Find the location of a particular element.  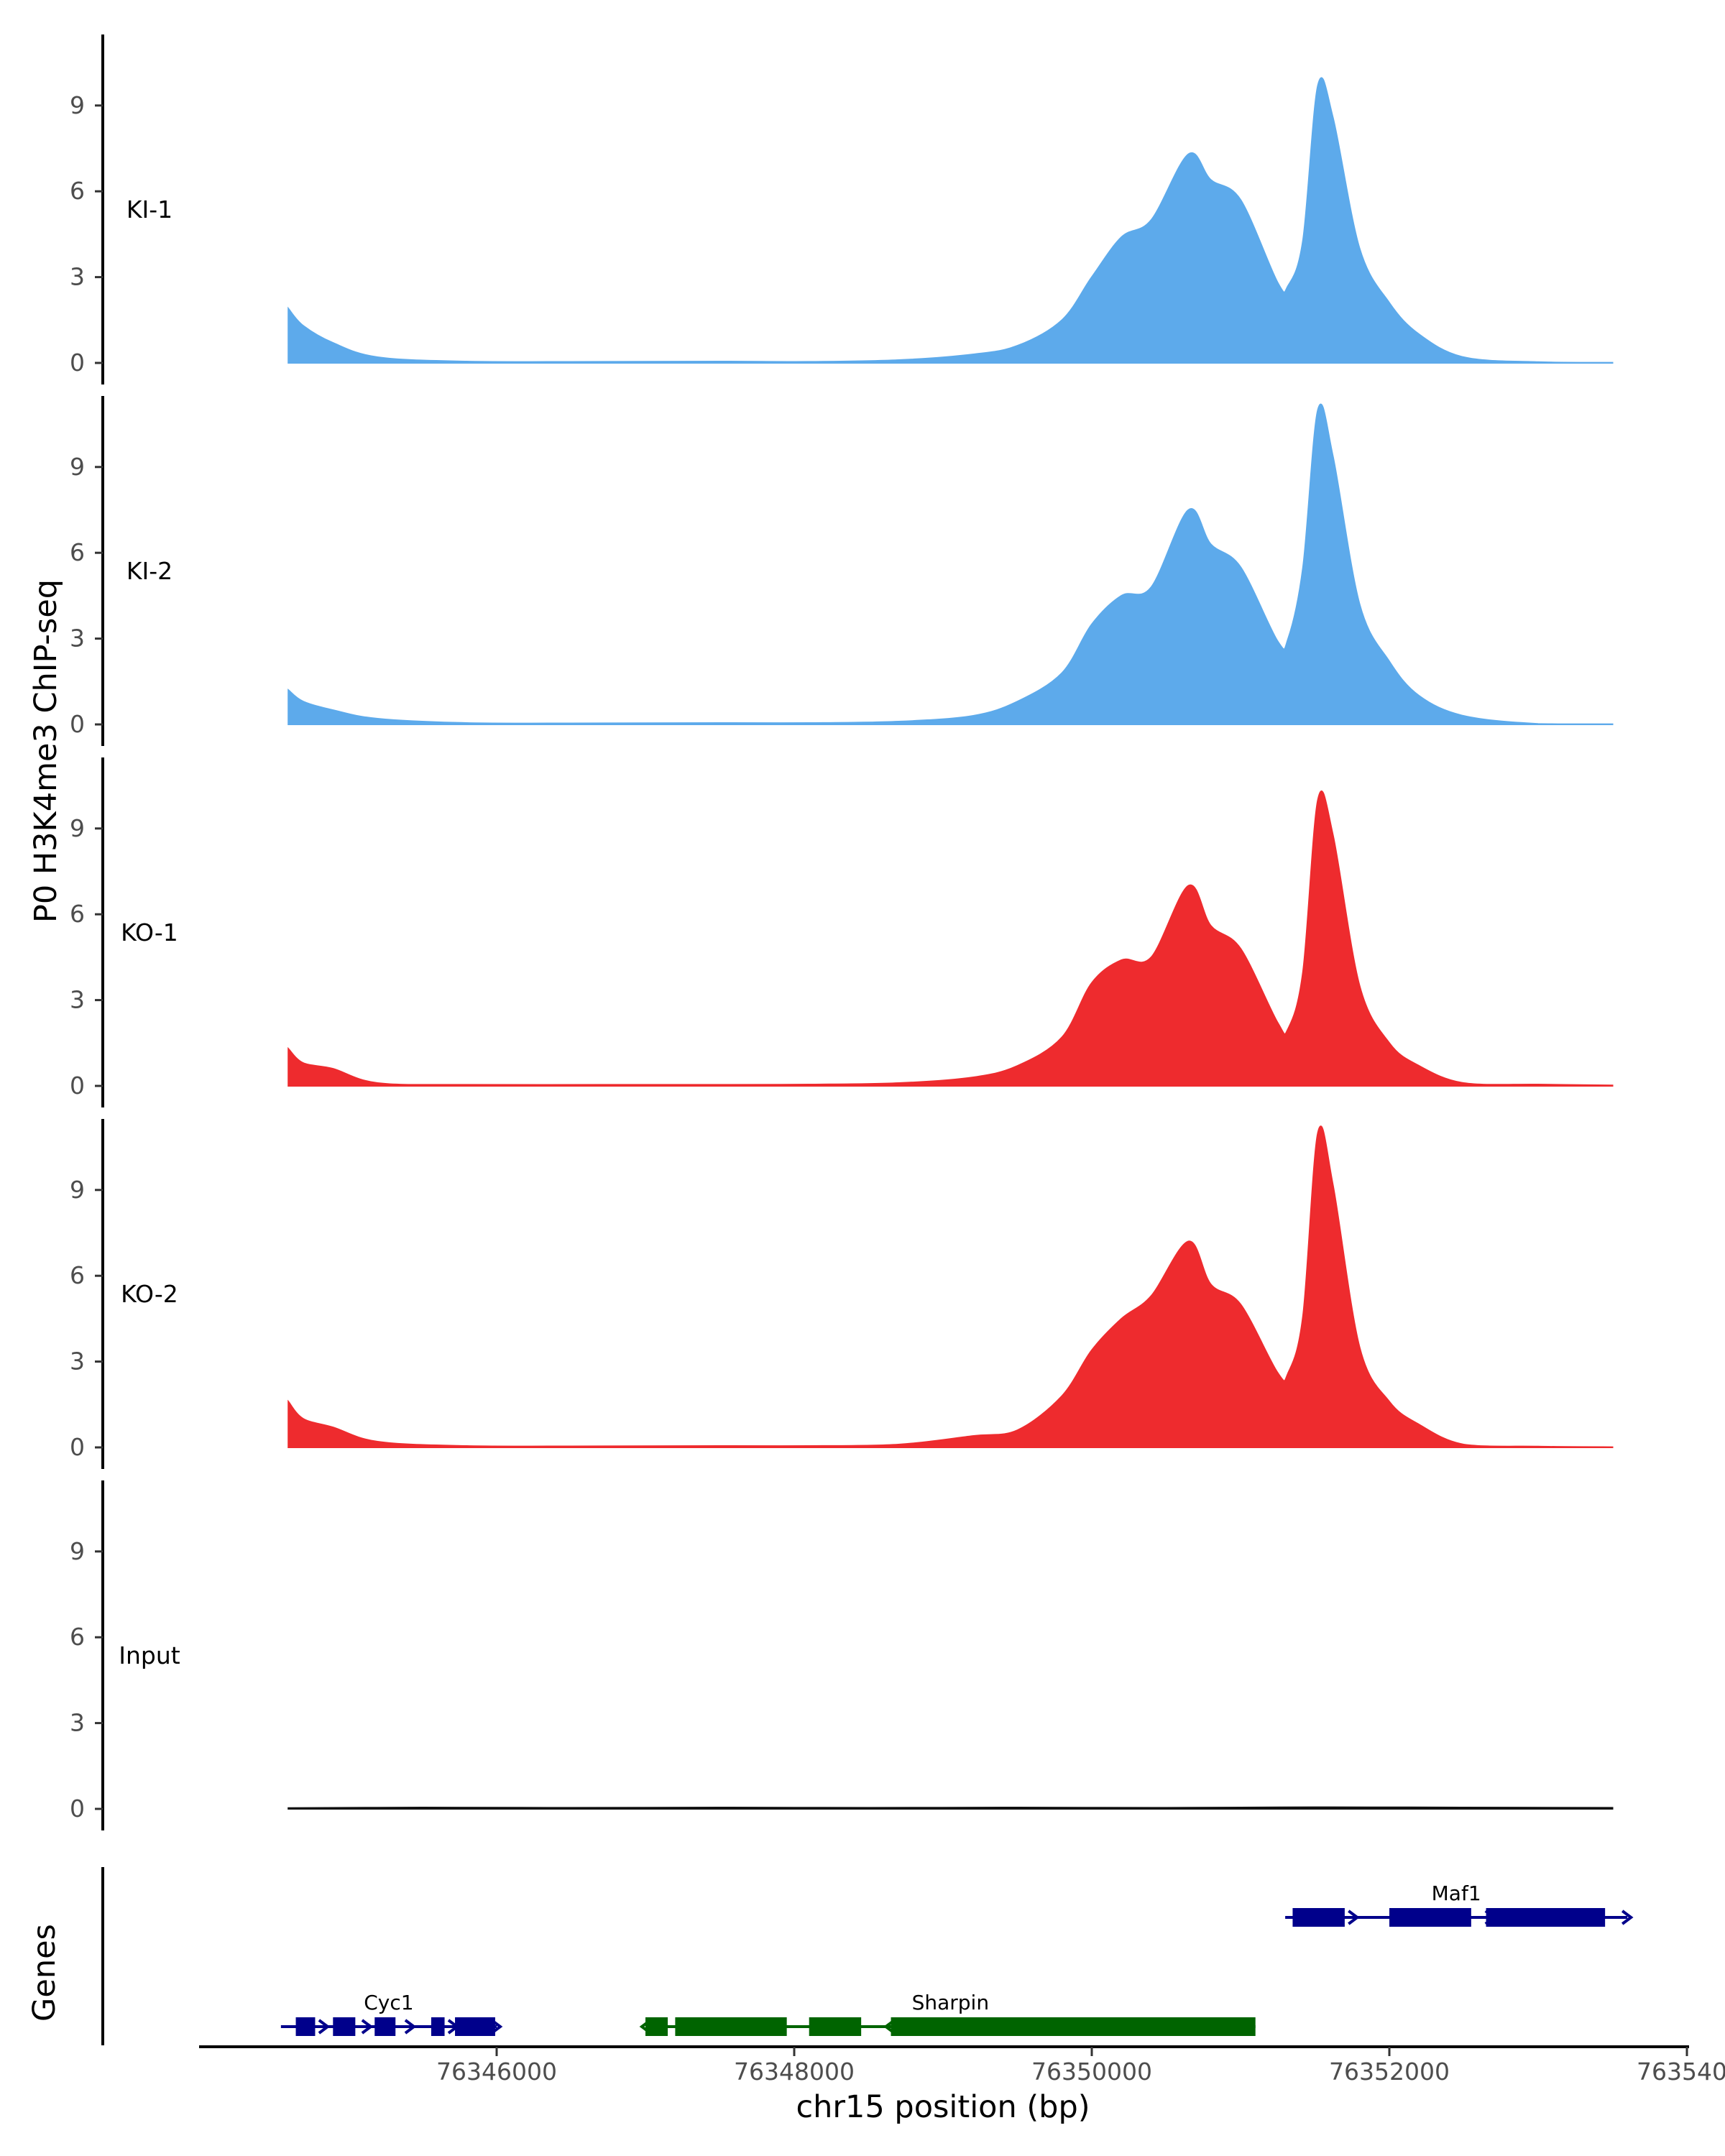

gene-maf1: Maf1 is located at coordinates (1459, 1904).